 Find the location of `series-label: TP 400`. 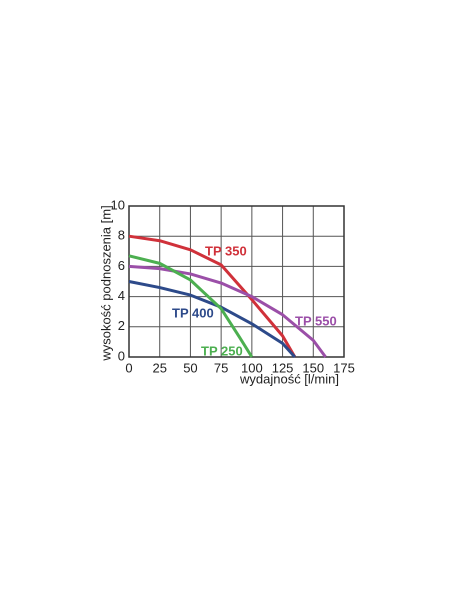

series-label: TP 400 is located at coordinates (193, 312).